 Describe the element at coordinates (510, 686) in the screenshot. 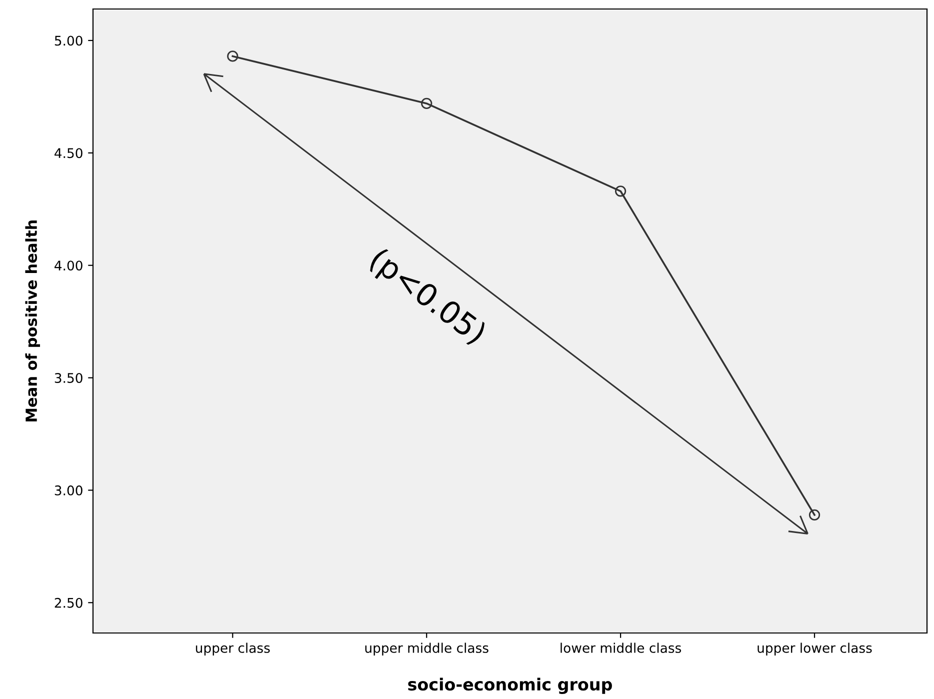

I see `x-axis-title: socio-economic group` at that location.